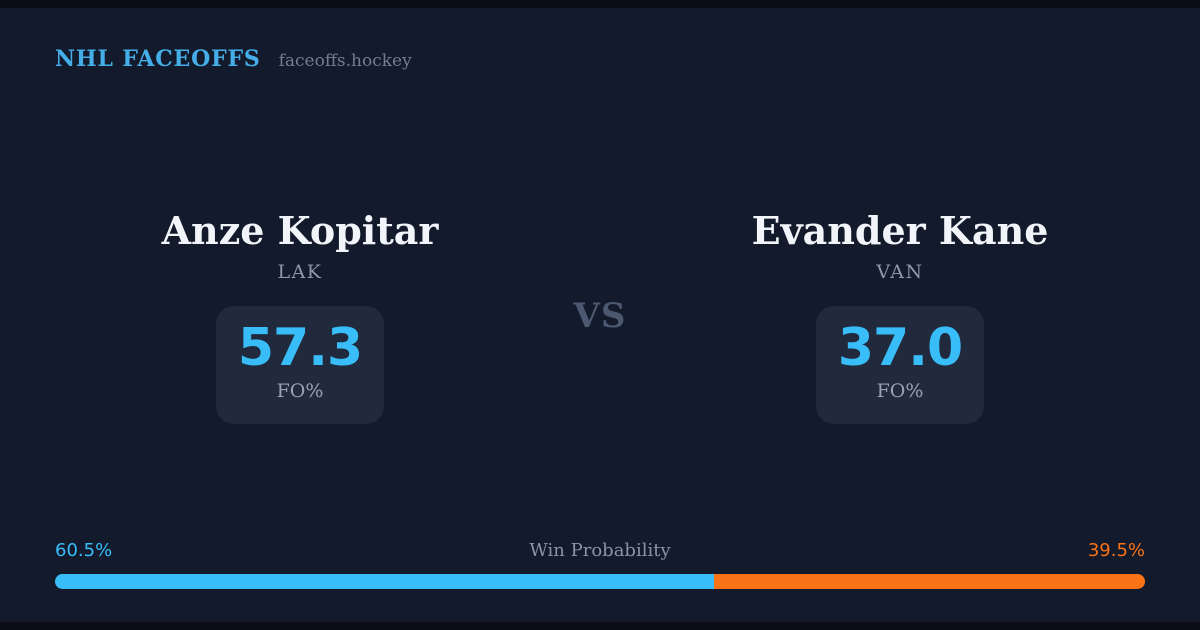 The width and height of the screenshot is (1200, 630). What do you see at coordinates (929, 581) in the screenshot?
I see `win-bar-right-segment` at bounding box center [929, 581].